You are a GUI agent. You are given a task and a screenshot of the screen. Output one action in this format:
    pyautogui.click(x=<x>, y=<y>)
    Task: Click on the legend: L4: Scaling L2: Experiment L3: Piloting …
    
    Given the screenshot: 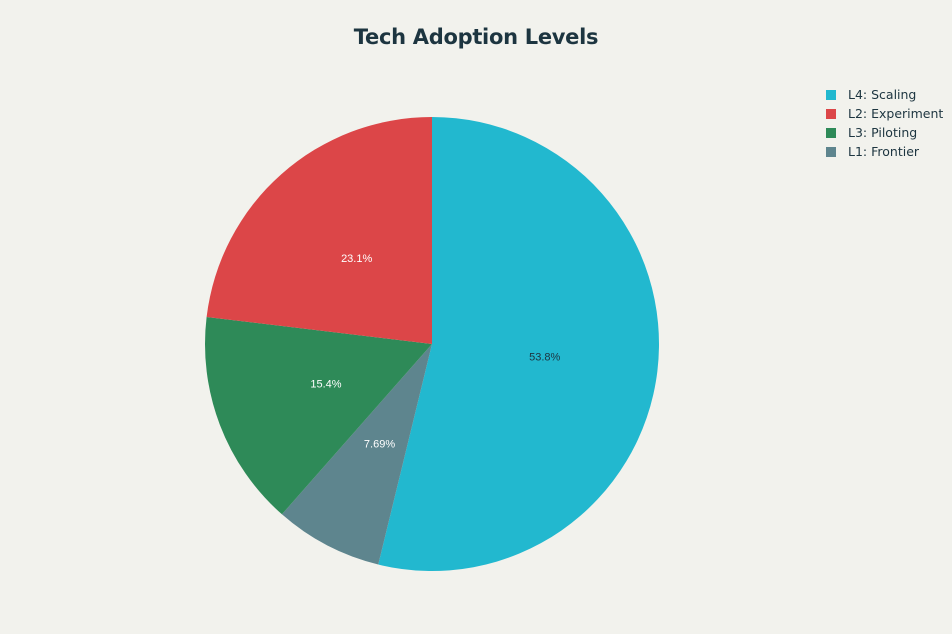 What is the action you would take?
    pyautogui.click(x=884, y=123)
    